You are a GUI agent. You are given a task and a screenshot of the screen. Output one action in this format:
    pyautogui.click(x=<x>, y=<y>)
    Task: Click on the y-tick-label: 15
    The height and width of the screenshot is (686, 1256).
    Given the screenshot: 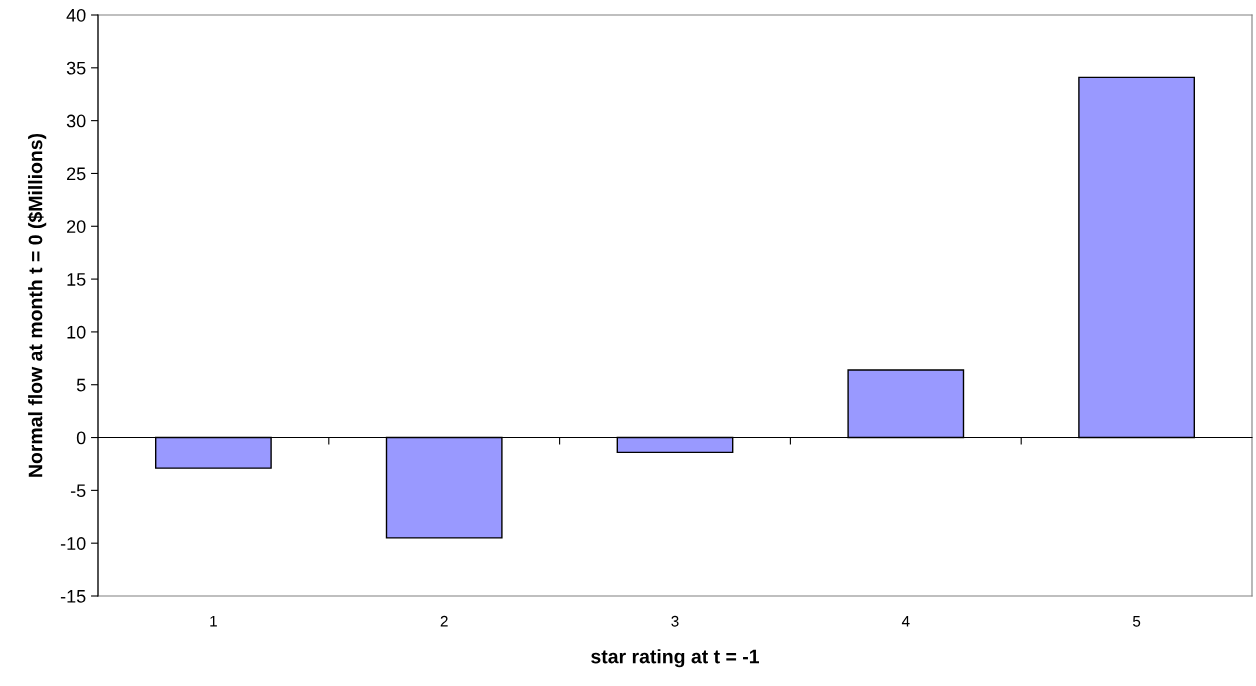 What is the action you would take?
    pyautogui.click(x=76, y=279)
    